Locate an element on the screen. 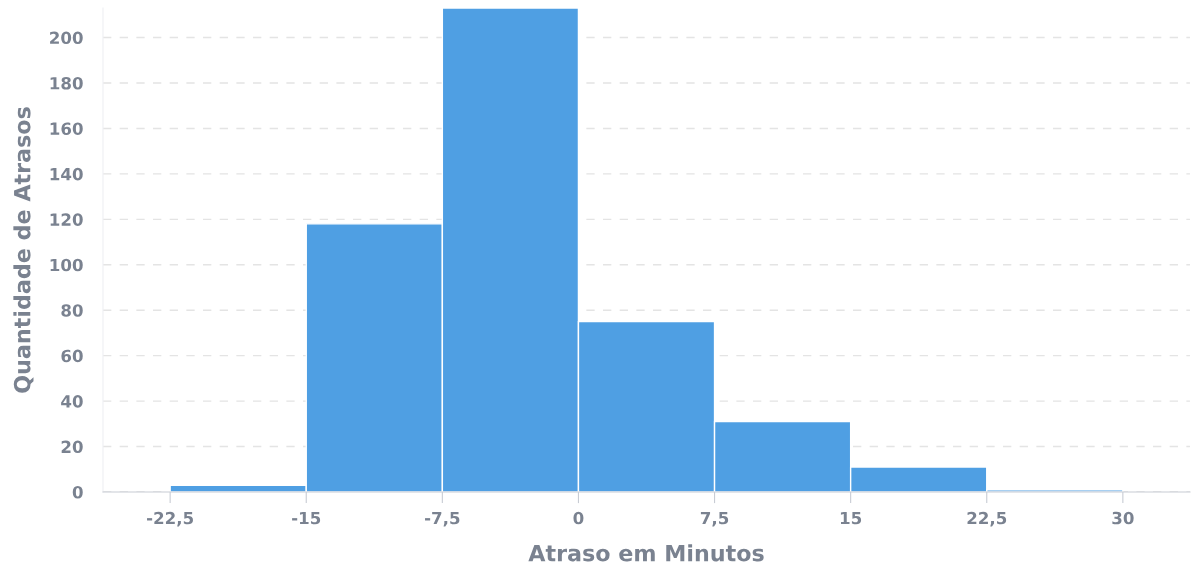 This screenshot has width=1193, height=577. y-tick-label: 140 is located at coordinates (66, 174).